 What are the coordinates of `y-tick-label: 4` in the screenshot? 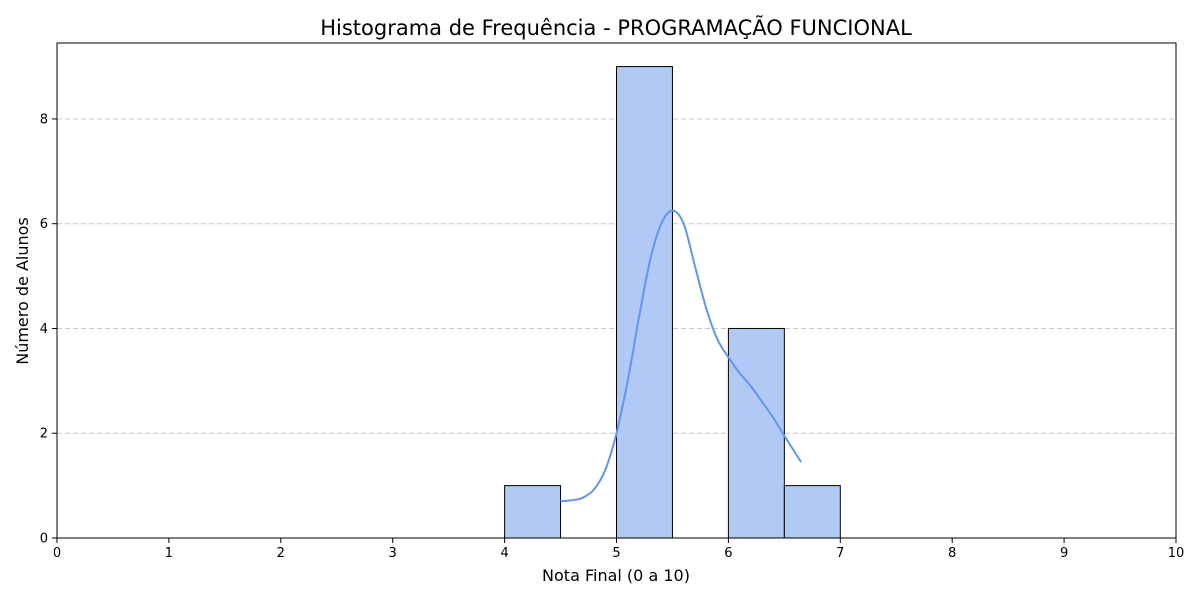 It's located at (44, 329).